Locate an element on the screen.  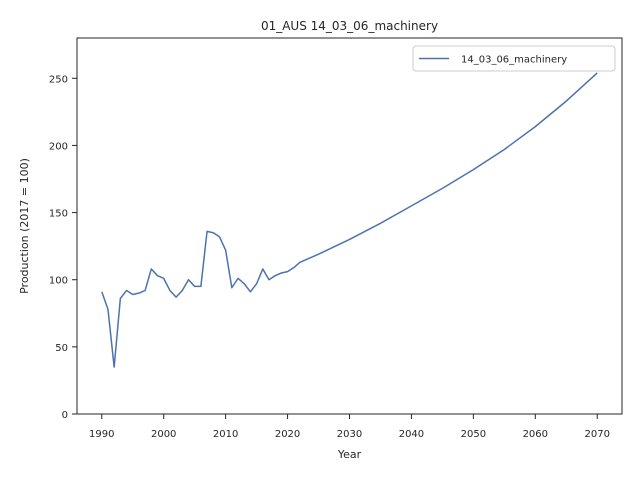
legend-box is located at coordinates (514, 58).